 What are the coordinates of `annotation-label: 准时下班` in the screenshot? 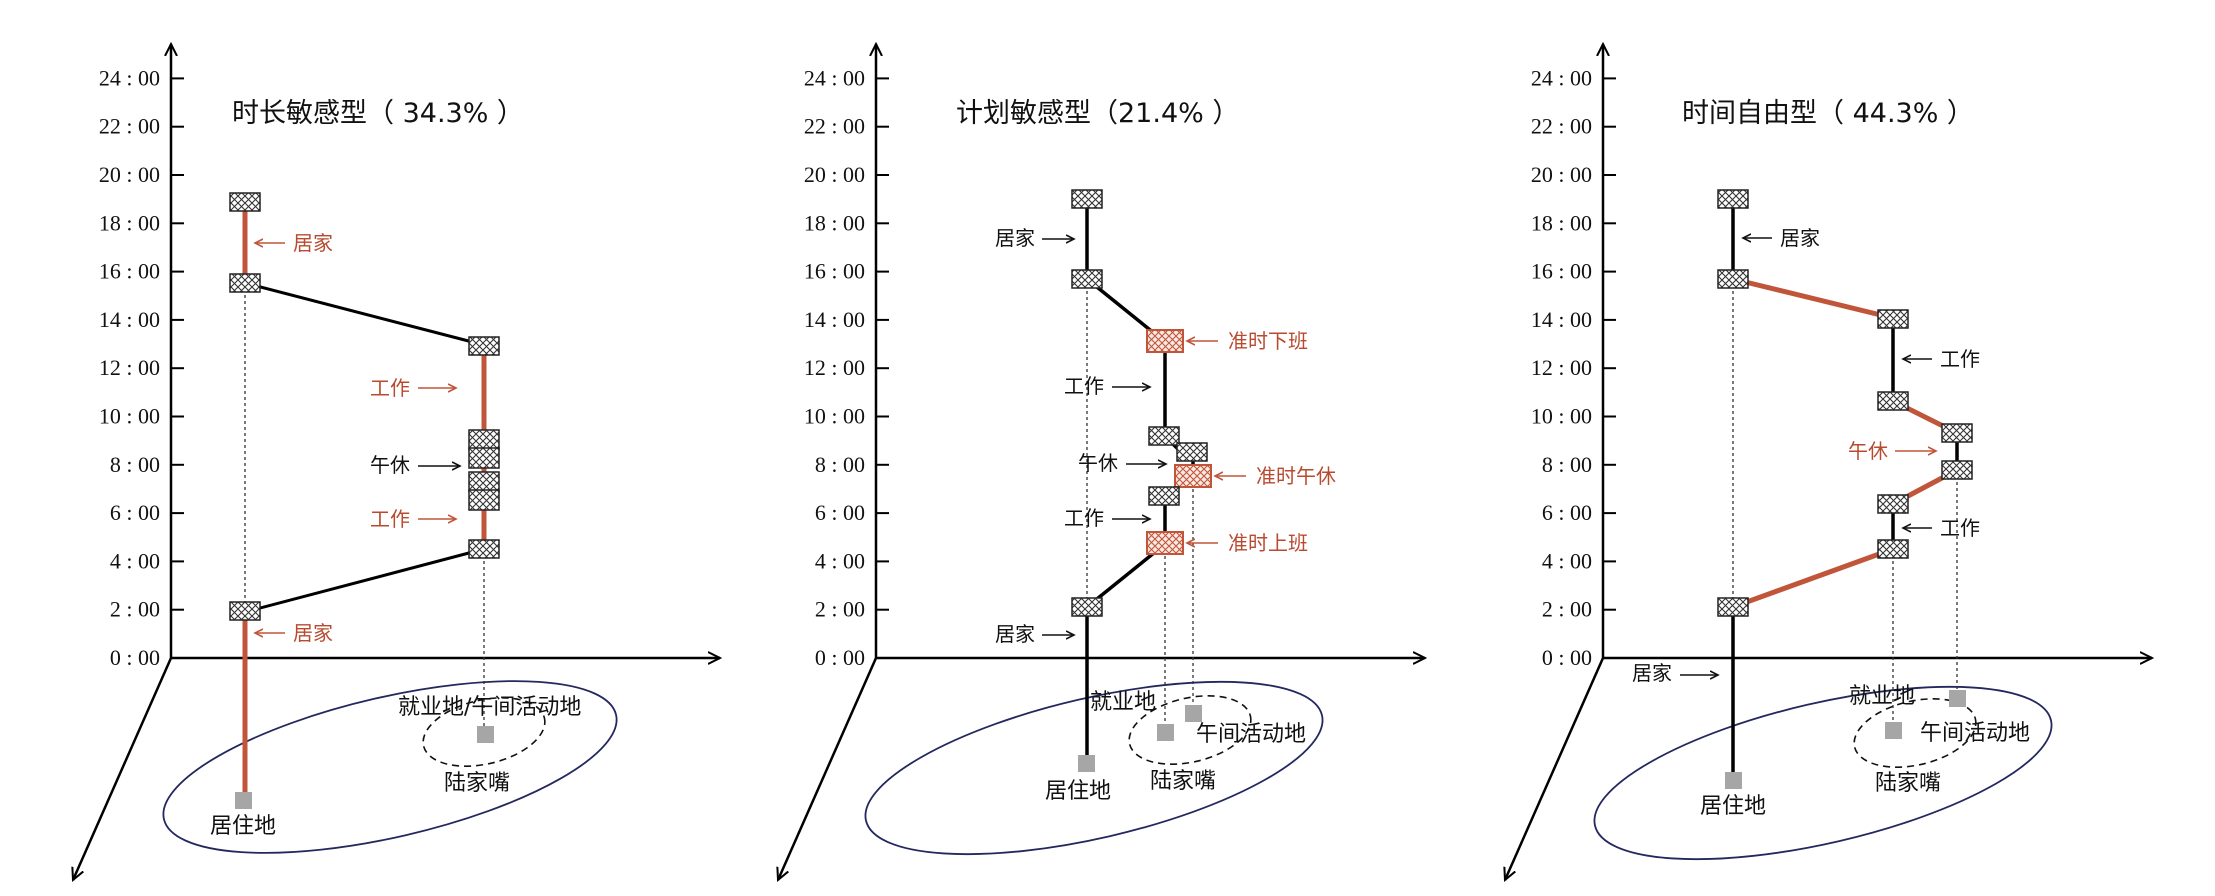 It's located at (1268, 341).